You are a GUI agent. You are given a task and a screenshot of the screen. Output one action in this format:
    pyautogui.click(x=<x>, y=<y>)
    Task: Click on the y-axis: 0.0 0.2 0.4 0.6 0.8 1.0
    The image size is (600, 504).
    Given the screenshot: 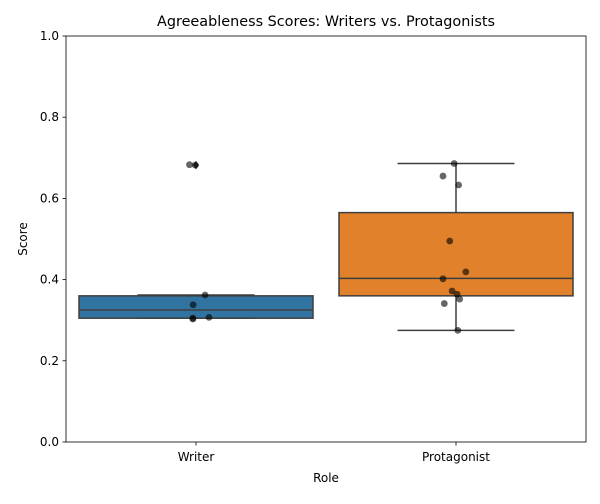 What is the action you would take?
    pyautogui.click(x=53, y=239)
    